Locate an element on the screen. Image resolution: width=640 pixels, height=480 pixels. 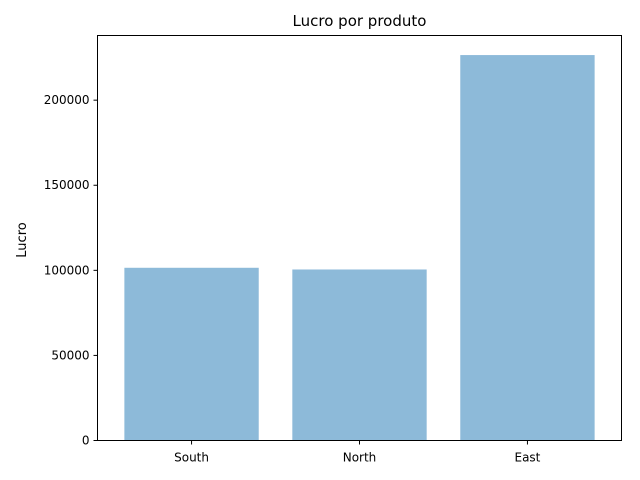
x-axis-ticks: South North East is located at coordinates (357, 452).